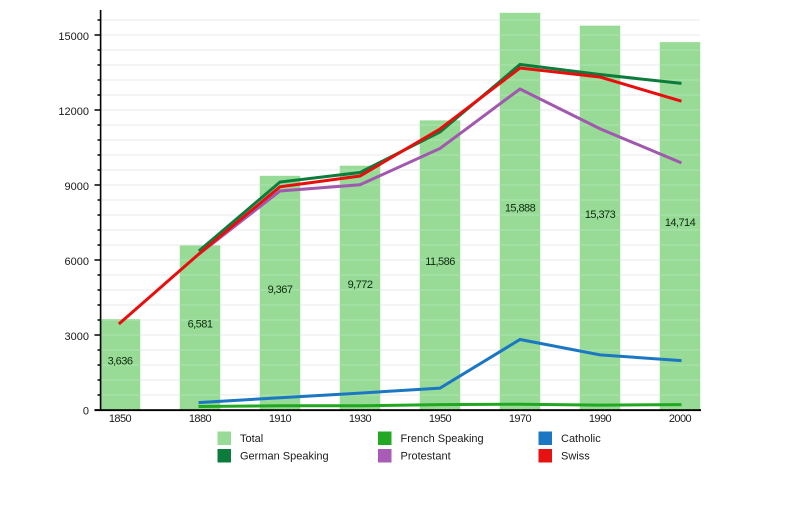 The image size is (800, 505). Describe the element at coordinates (581, 439) in the screenshot. I see `svg-text: Catholic` at that location.